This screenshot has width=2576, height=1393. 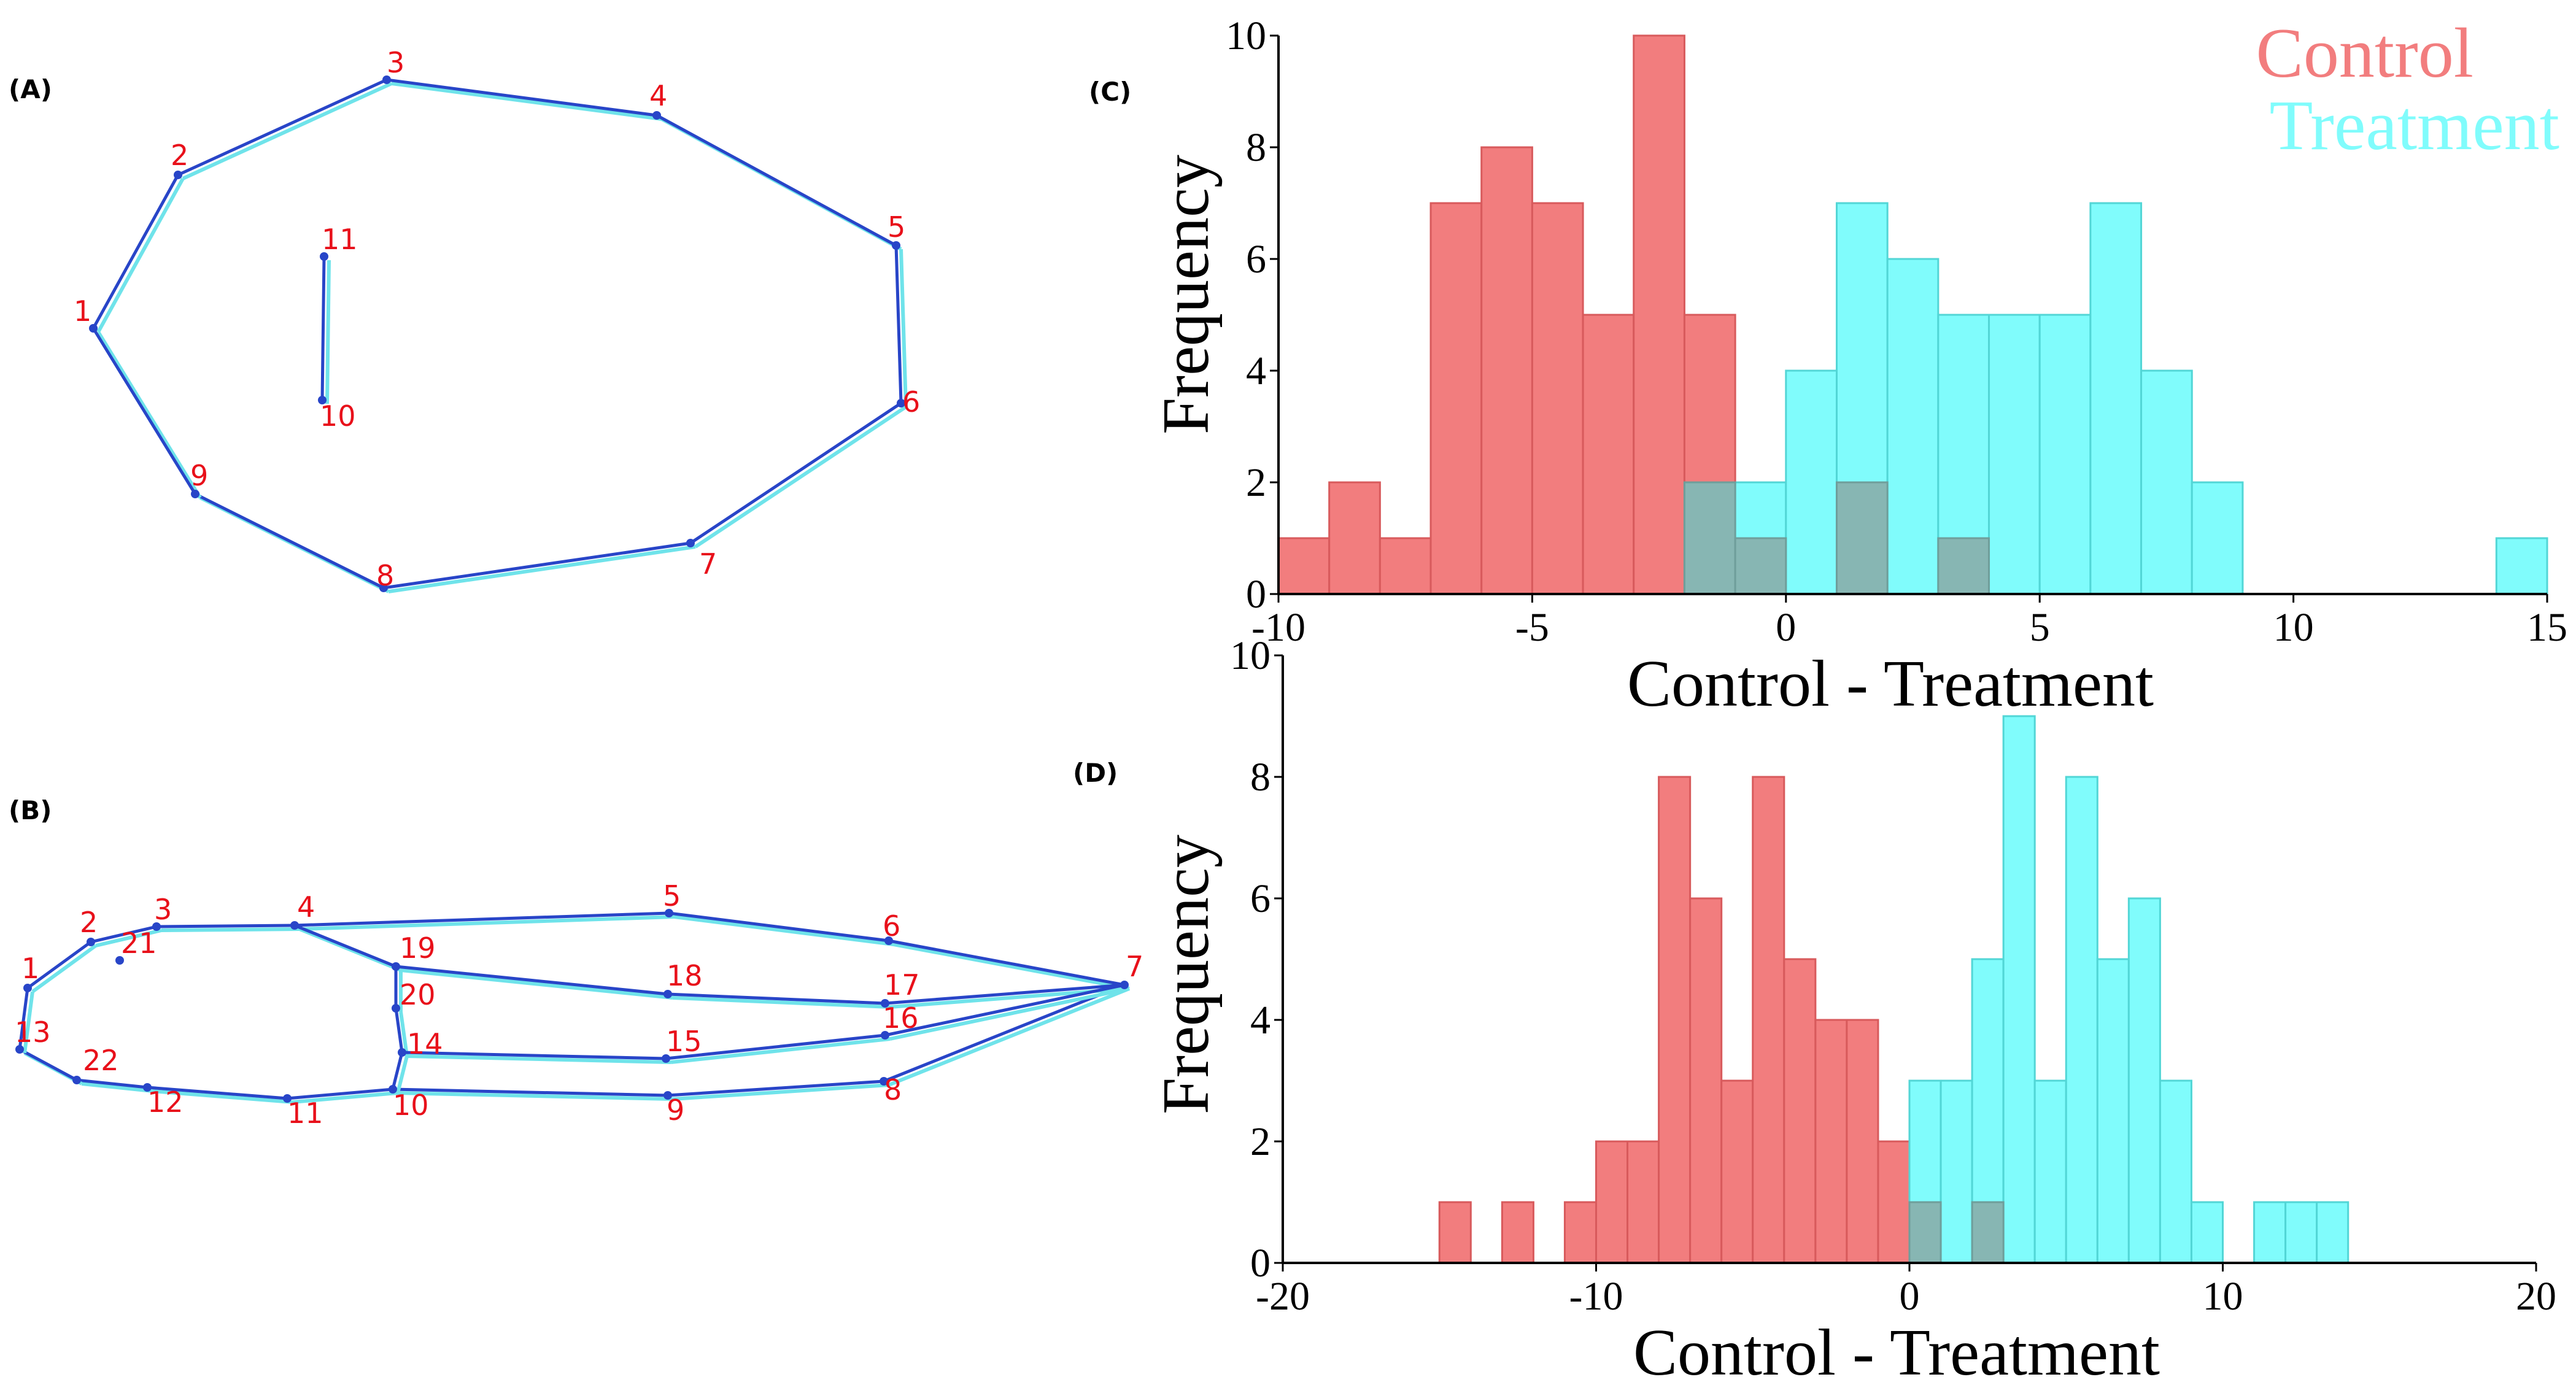 I want to click on lm-a-landmark-label-6: 6, so click(x=911, y=402).